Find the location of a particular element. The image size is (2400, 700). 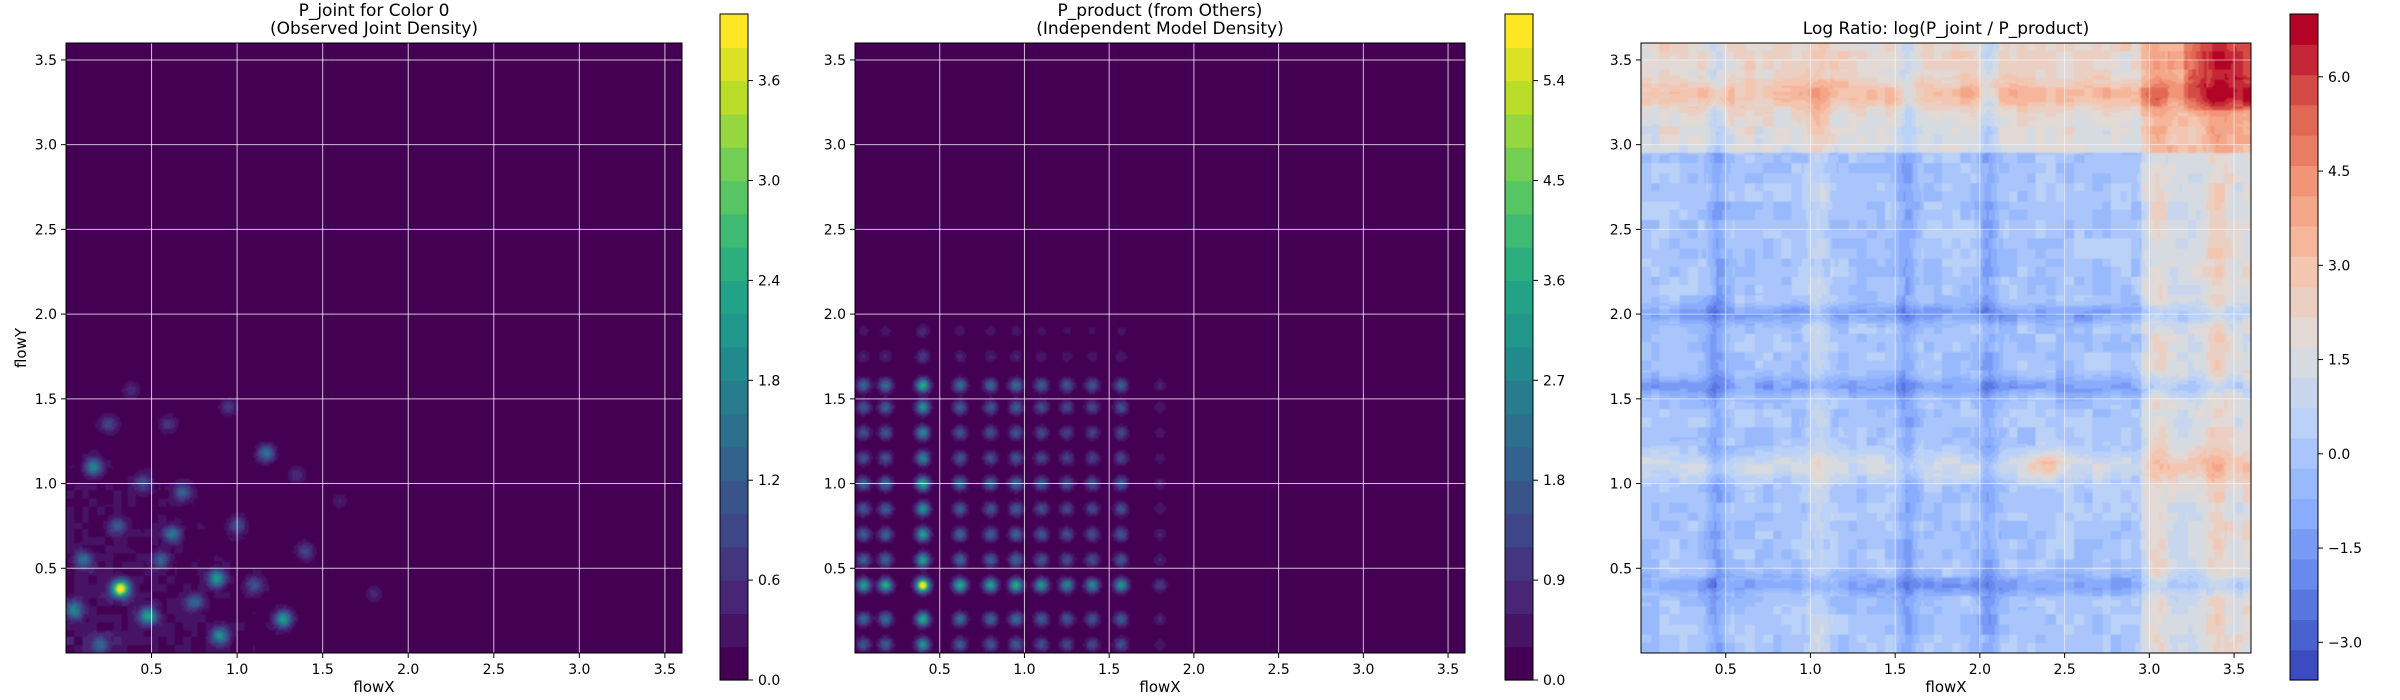

colorbar-tick-label: 0.0 is located at coordinates (769, 681).